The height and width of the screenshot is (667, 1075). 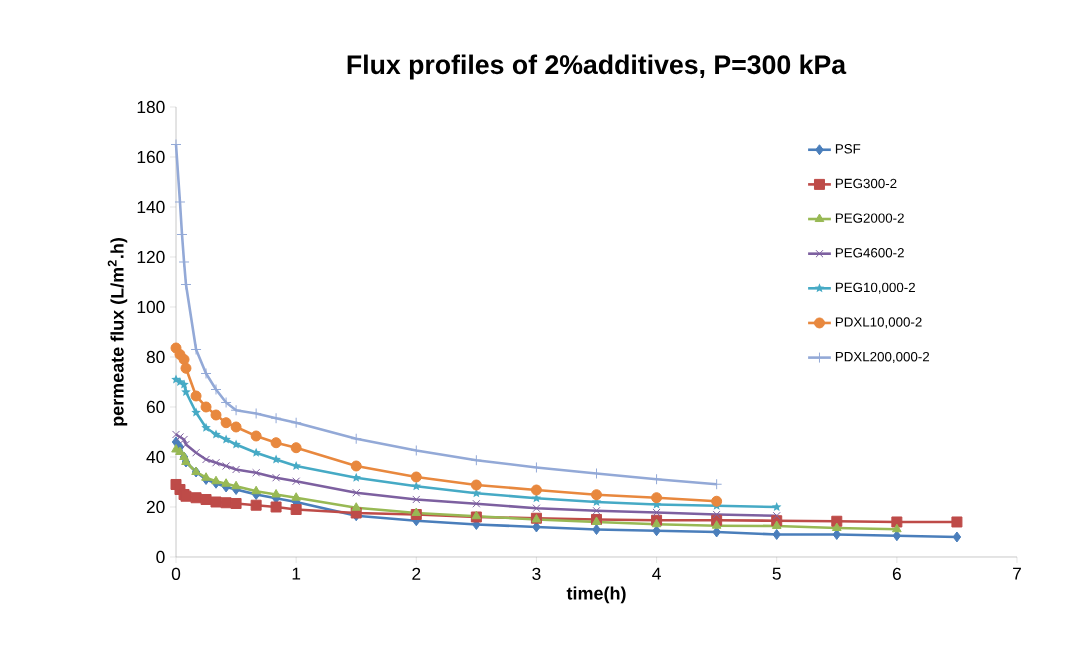 What do you see at coordinates (596, 595) in the screenshot?
I see `x-axis-title: time(h)` at bounding box center [596, 595].